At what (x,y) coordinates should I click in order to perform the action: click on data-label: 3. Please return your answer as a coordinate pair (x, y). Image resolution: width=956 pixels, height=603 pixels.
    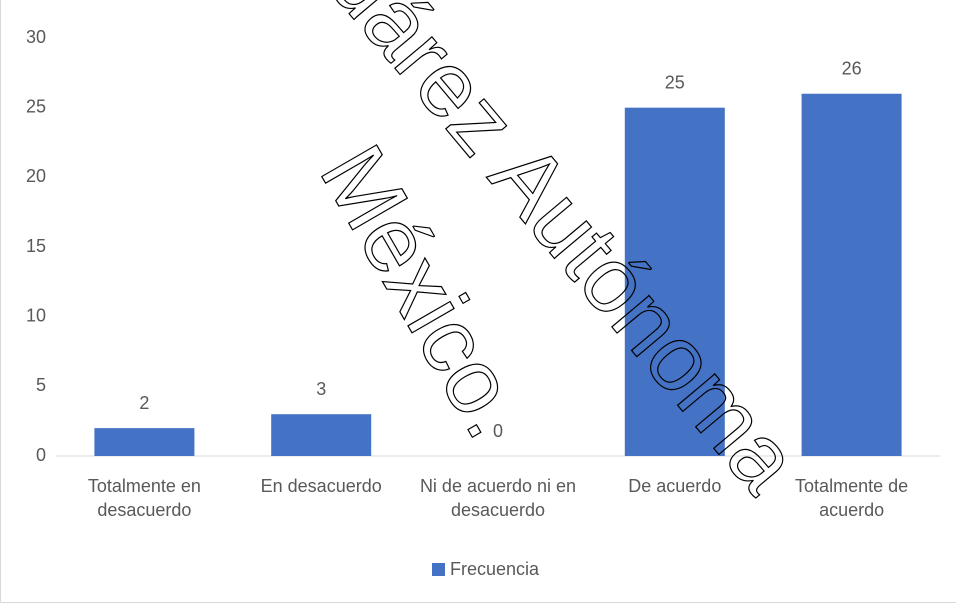
    Looking at the image, I should click on (321, 389).